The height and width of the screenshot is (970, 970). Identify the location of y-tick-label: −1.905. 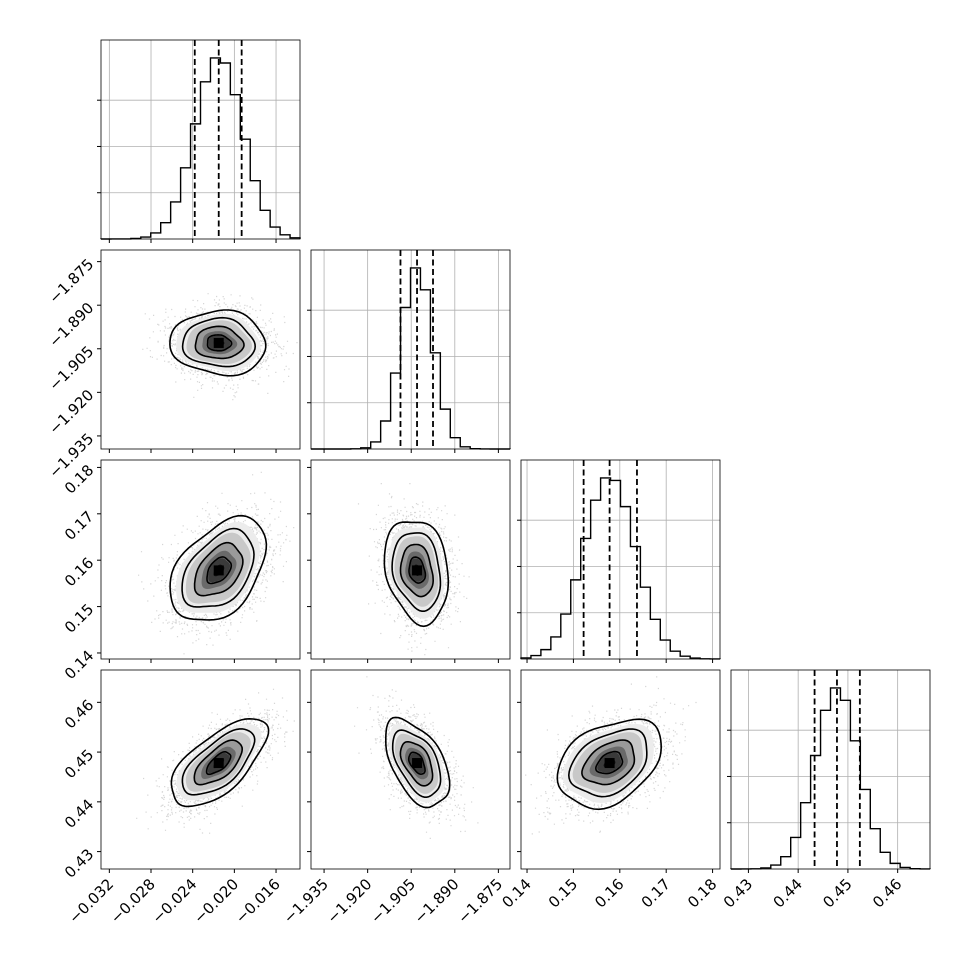
(71, 368).